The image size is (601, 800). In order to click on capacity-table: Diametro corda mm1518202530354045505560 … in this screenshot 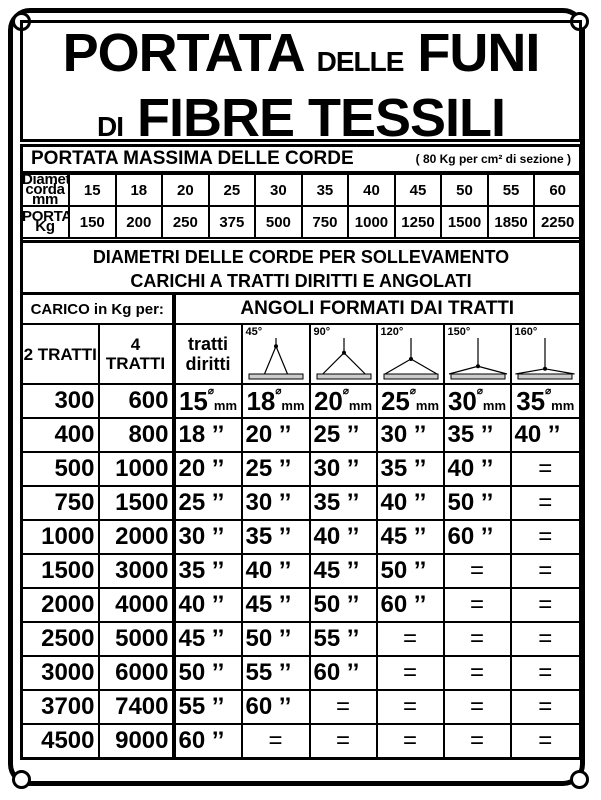, I will do `click(301, 206)`.